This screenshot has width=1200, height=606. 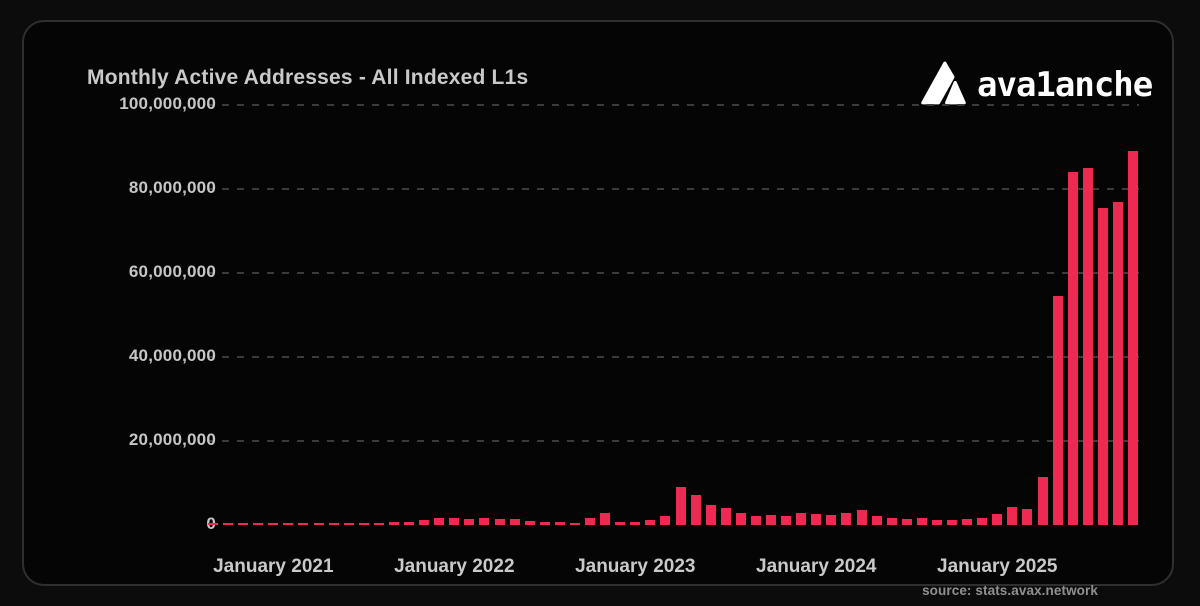 I want to click on x-tick-label: January 2023, so click(x=635, y=566).